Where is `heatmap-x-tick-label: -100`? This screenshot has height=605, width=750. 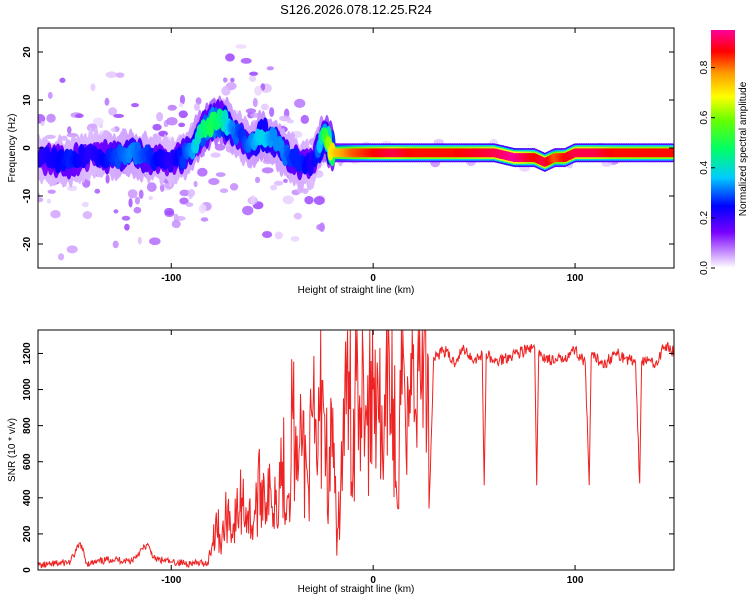
heatmap-x-tick-label: -100 is located at coordinates (171, 278).